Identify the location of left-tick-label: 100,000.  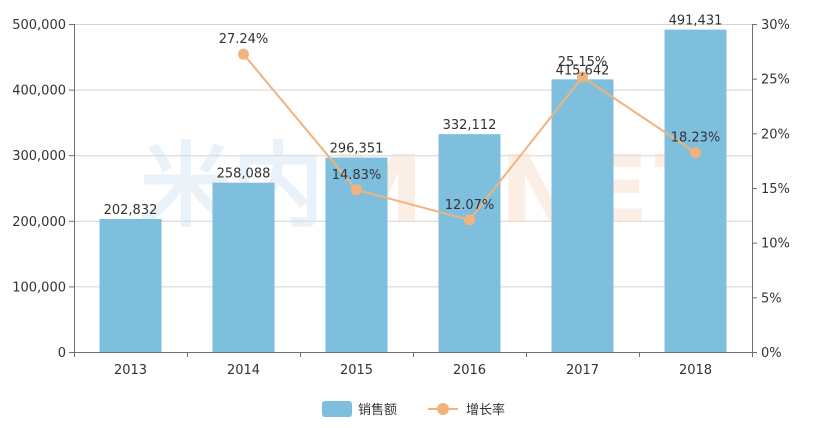
(39, 287).